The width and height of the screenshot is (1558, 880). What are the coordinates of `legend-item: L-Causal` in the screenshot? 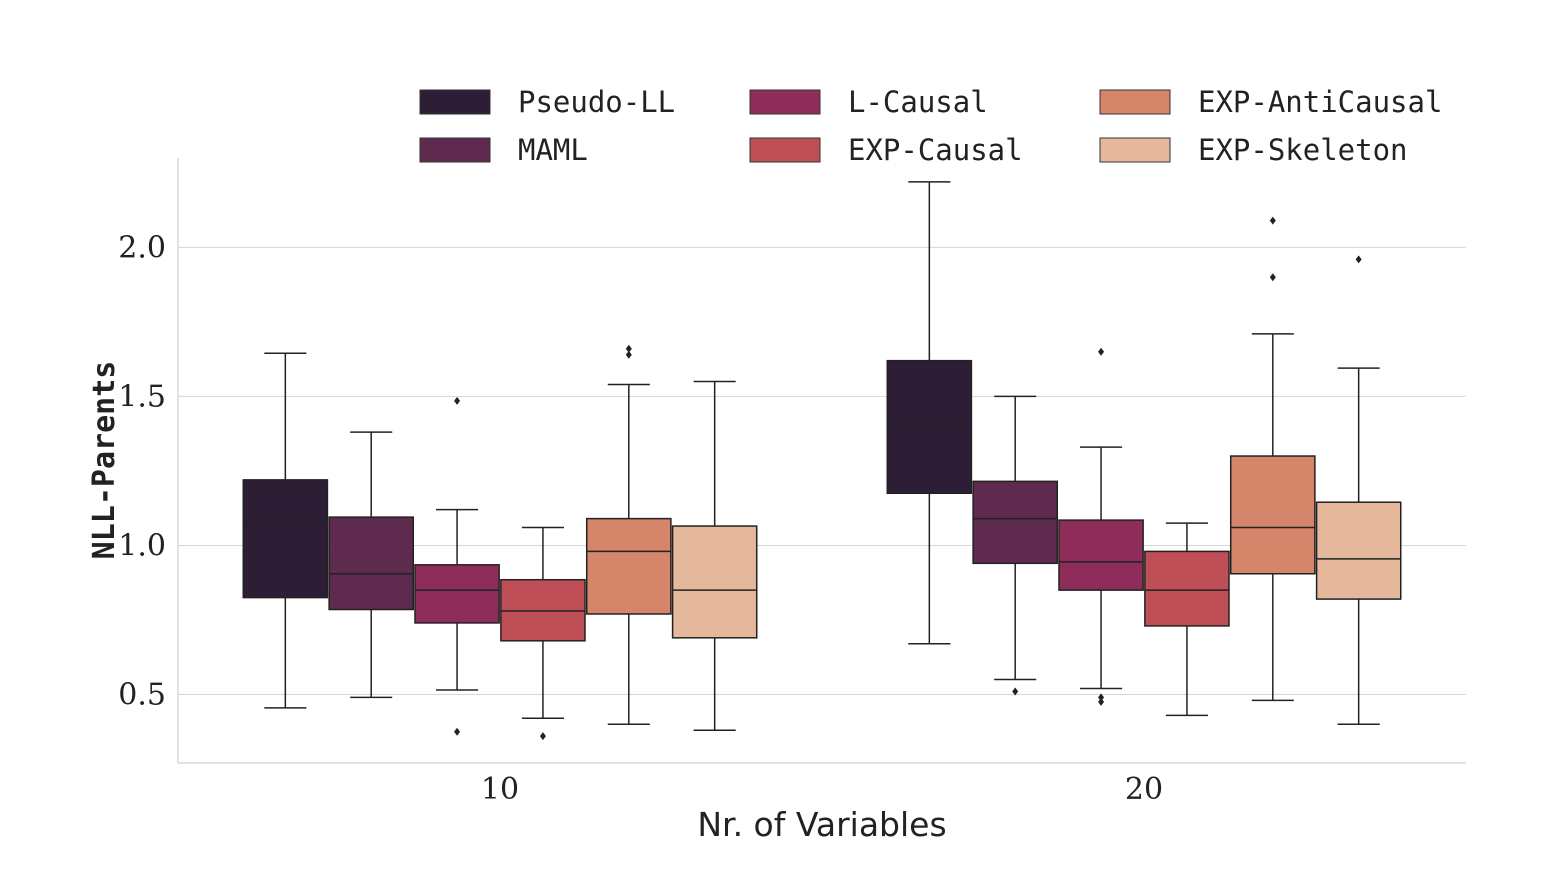 It's located at (868, 102).